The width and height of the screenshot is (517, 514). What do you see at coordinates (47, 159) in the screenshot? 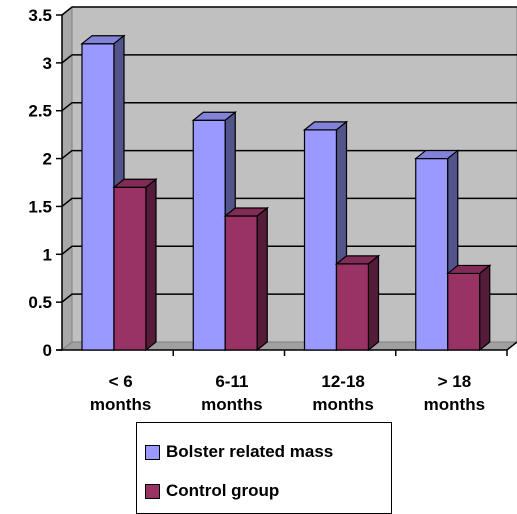
I see `y-tick-label: 2` at bounding box center [47, 159].